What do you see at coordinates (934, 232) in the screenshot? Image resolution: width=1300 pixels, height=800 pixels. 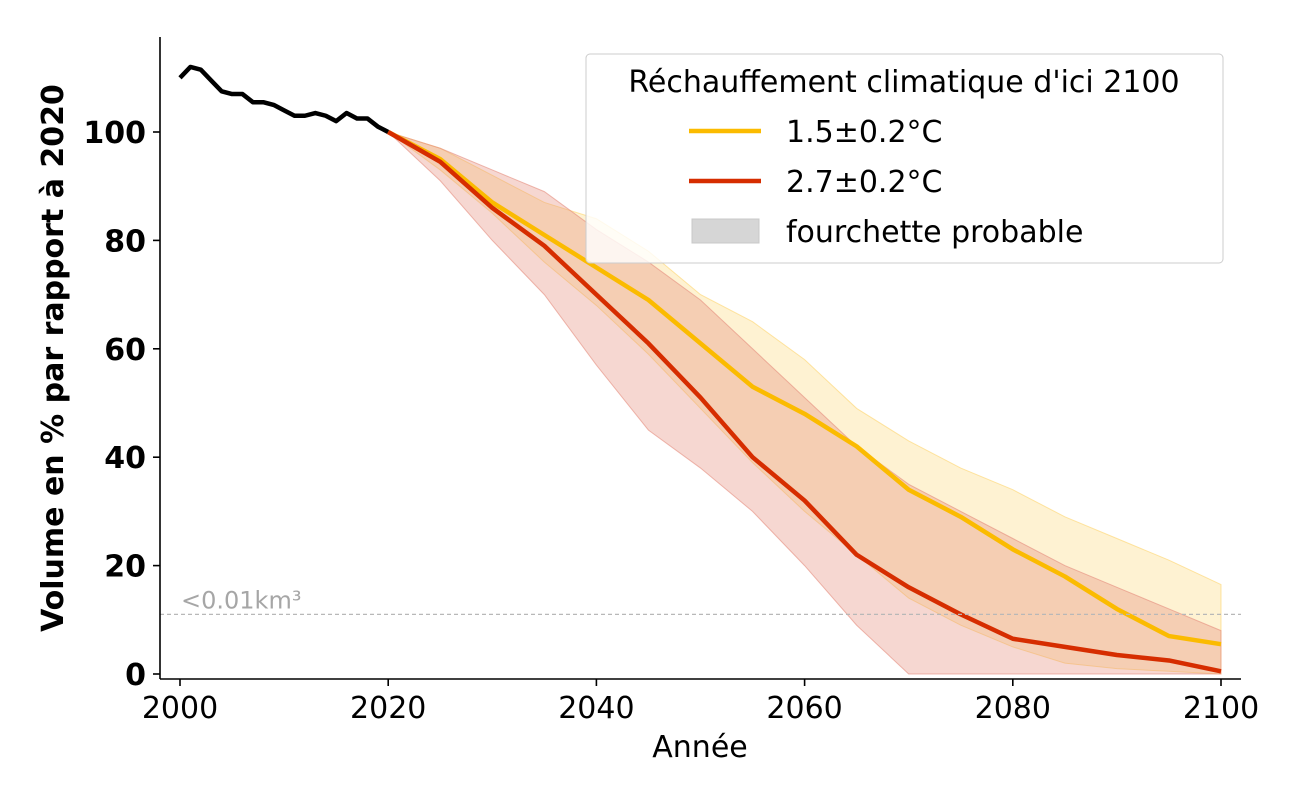 I see `legend-label-range: fourchette probable` at bounding box center [934, 232].